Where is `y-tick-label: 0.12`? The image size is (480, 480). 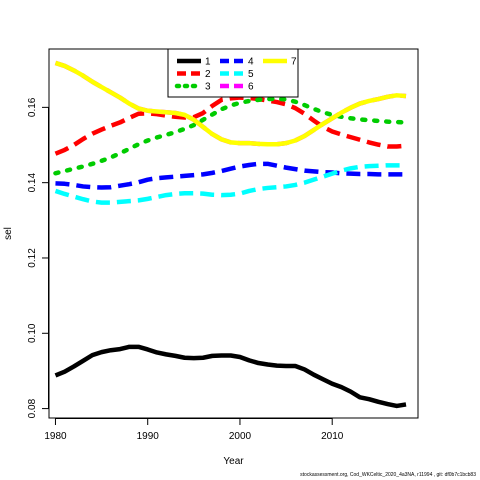 y-tick-label: 0.12 is located at coordinates (32, 258).